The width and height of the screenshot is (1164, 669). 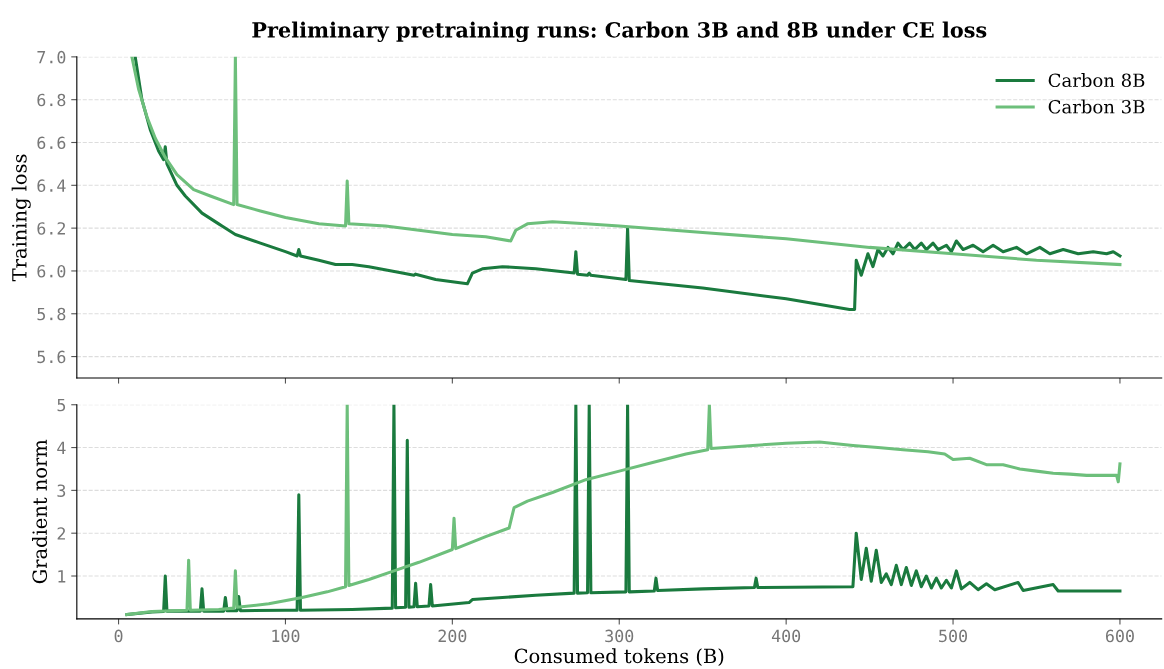 I want to click on y-tick-label: 5.6, so click(x=51, y=357).